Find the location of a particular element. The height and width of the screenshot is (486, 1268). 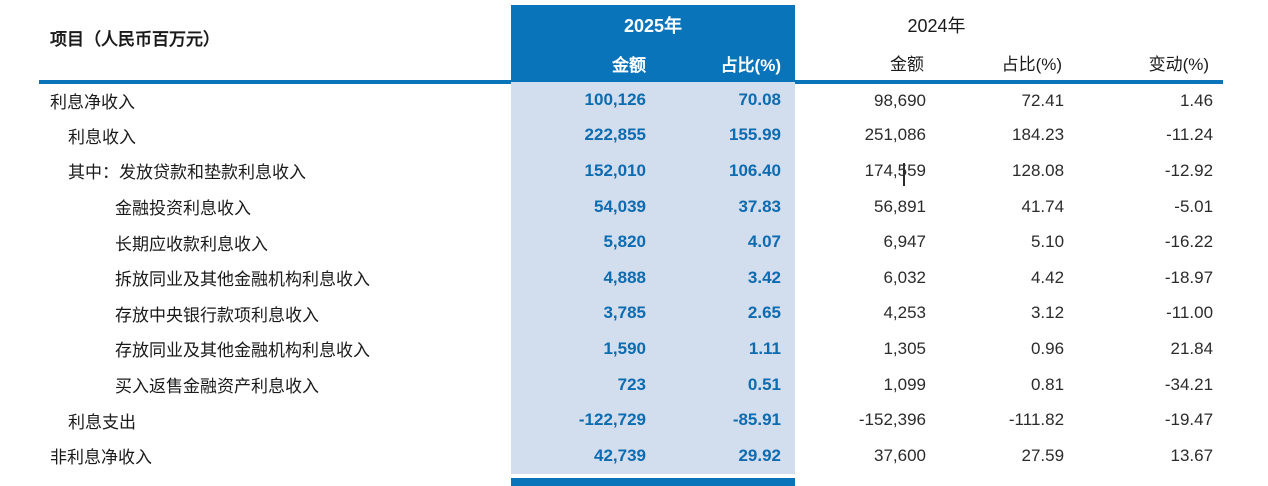

pct-2025-cell: 70.08 is located at coordinates (728, 100).